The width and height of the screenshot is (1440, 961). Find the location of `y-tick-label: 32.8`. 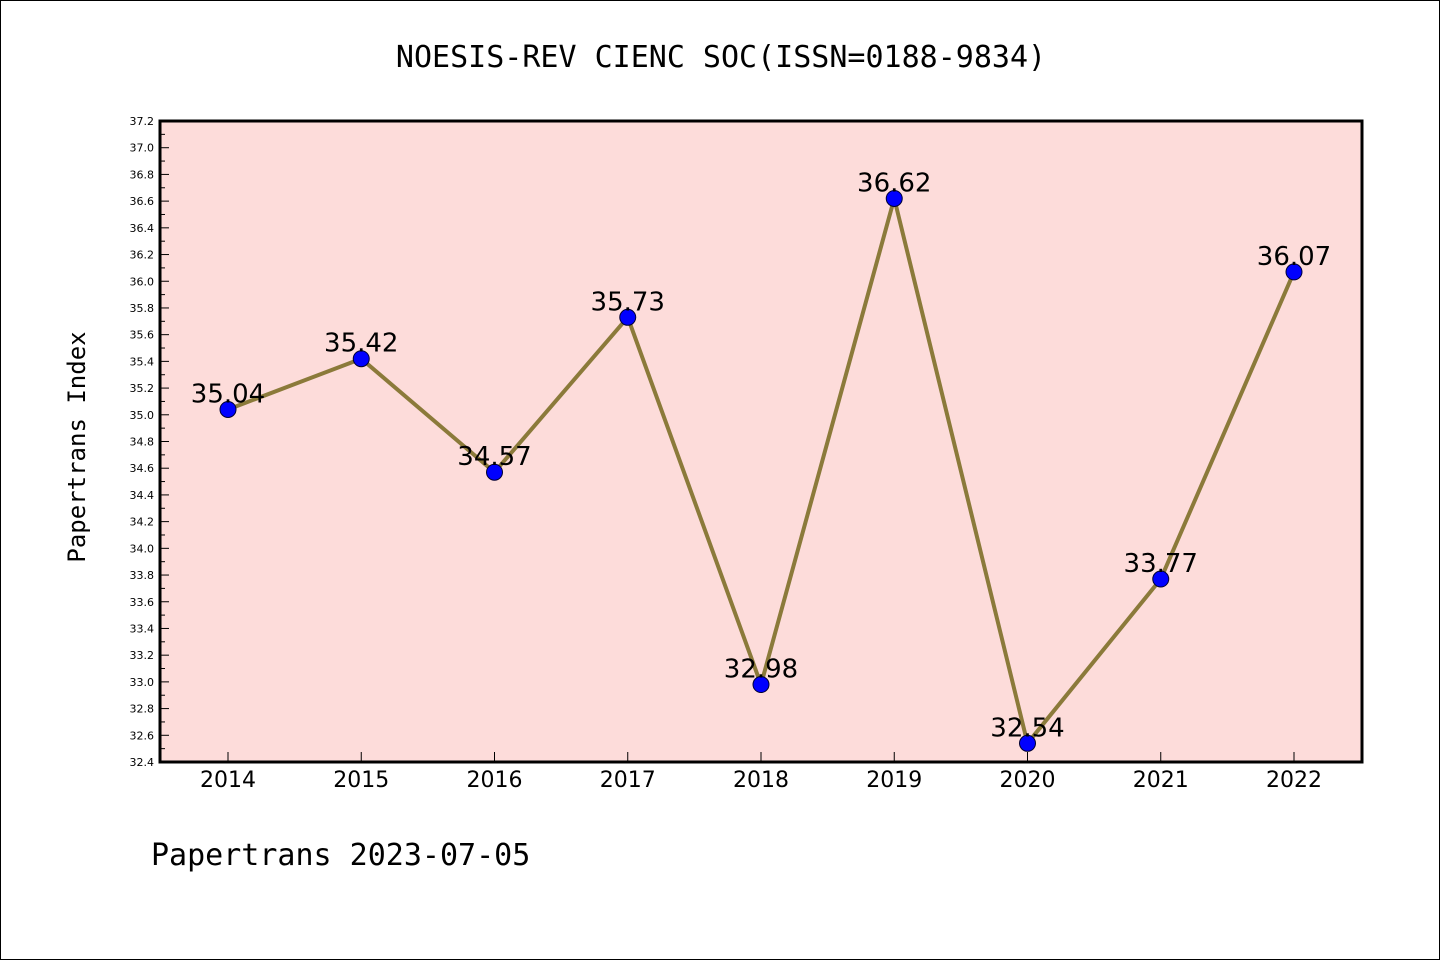

y-tick-label: 32.8 is located at coordinates (142, 709).